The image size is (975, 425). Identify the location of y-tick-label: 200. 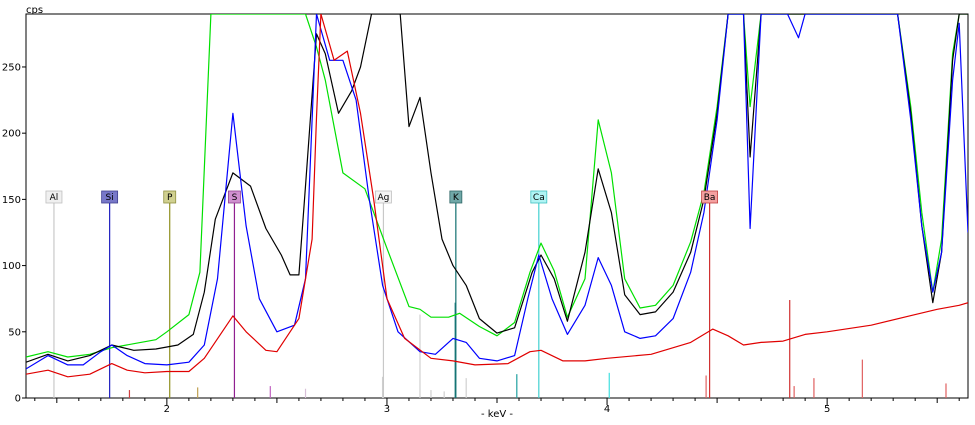
(11, 134).